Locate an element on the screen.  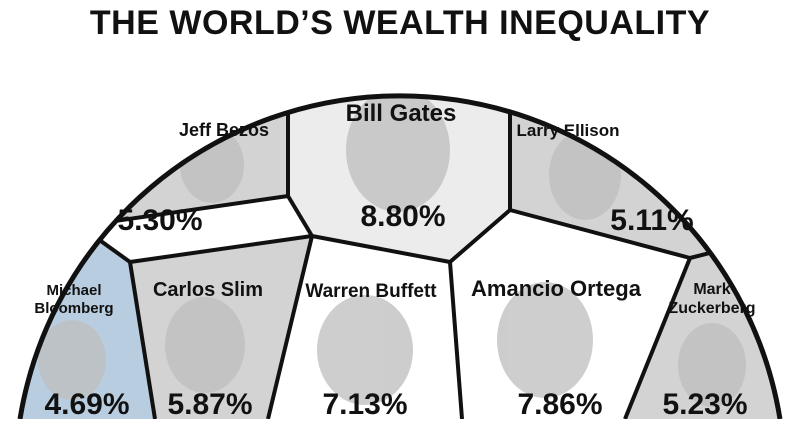
share-amancio-ortega: 7.86% is located at coordinates (560, 404).